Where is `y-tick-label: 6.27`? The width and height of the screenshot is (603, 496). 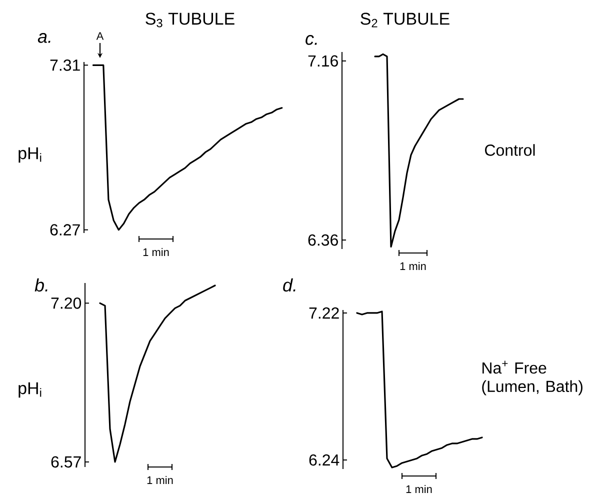
y-tick-label: 6.27 is located at coordinates (65, 230).